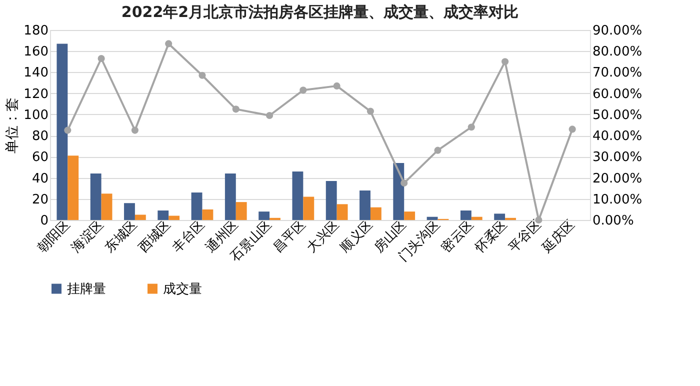  I want to click on chart-title: 2022年2月北京市法拍房各区挂牌量、成交量、成交率对比, so click(320, 12).